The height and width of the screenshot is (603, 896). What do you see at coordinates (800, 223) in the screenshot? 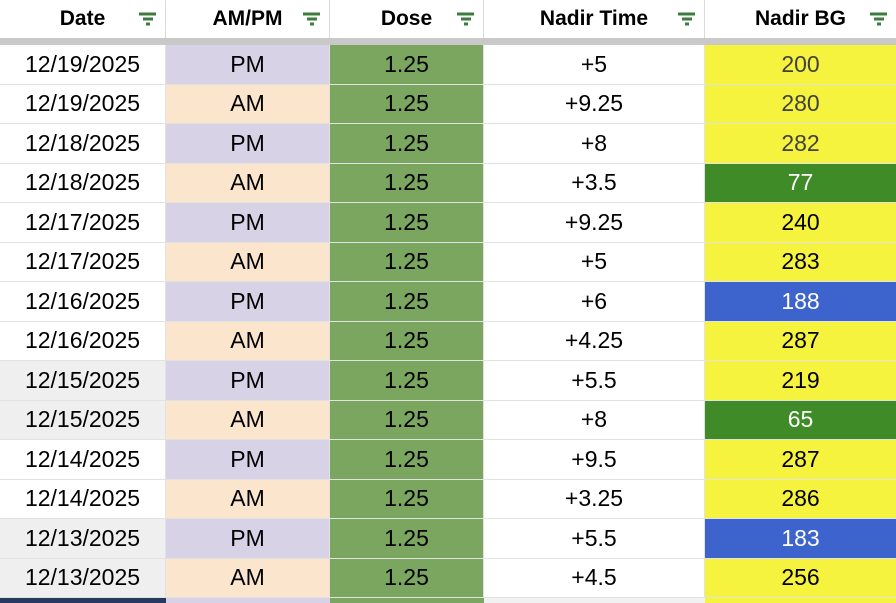
I see `cell-nadir-bg: 240` at bounding box center [800, 223].